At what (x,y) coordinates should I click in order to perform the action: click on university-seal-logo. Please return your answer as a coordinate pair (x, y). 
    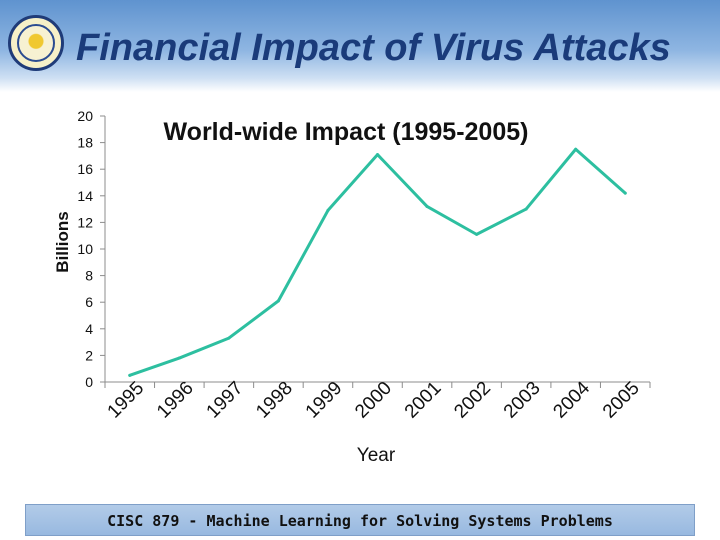
    Looking at the image, I should click on (36, 43).